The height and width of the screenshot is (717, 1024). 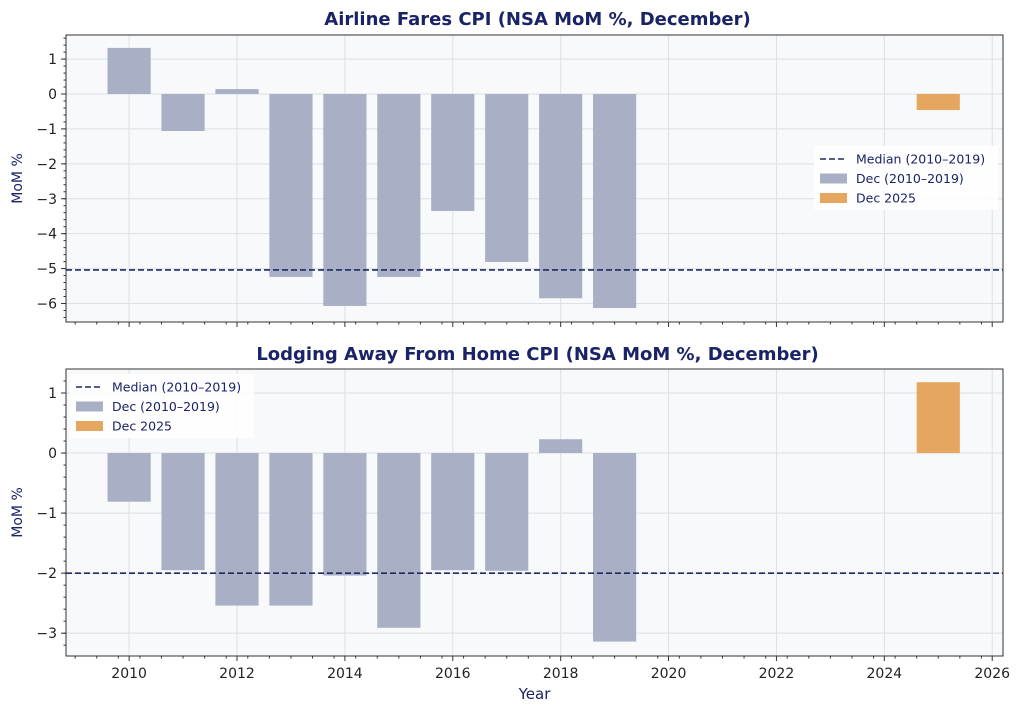 I want to click on x-tick-label: 2018, so click(x=561, y=674).